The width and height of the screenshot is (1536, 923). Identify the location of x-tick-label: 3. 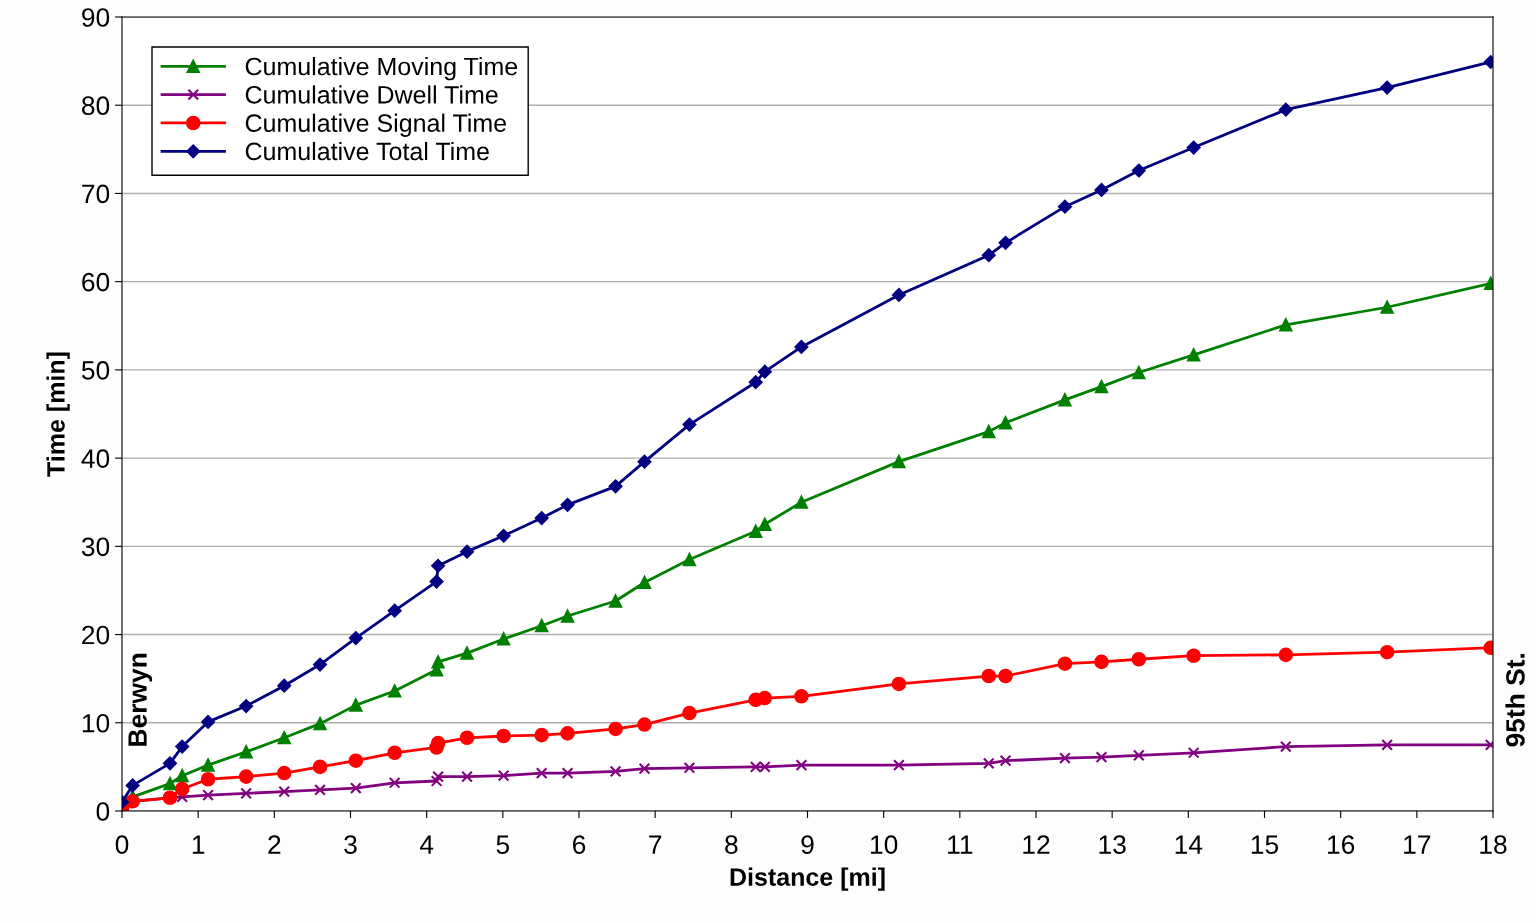
(350, 844).